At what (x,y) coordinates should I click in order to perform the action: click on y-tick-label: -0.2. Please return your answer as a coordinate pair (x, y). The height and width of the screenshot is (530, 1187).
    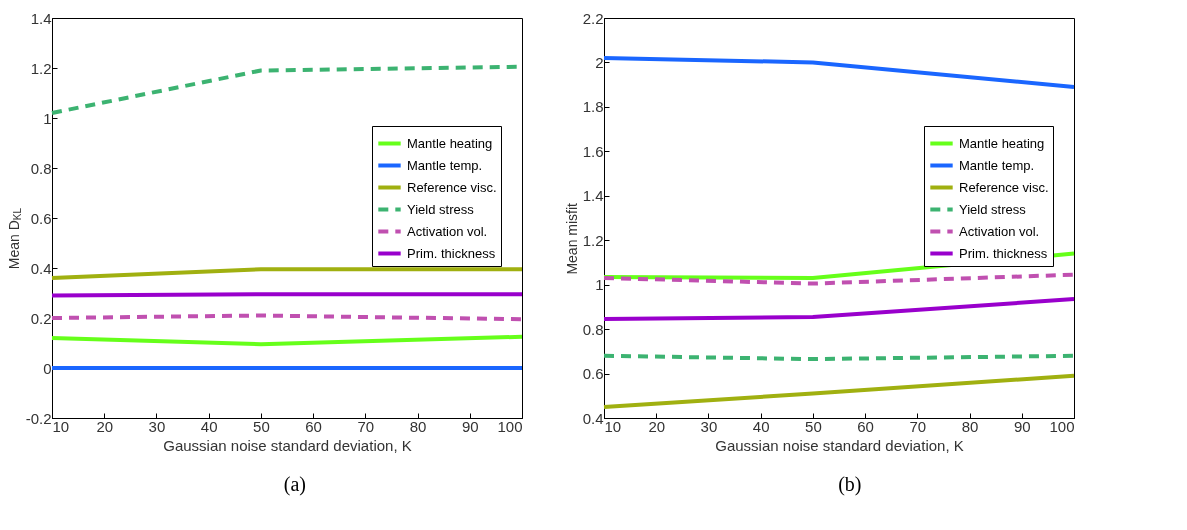
    Looking at the image, I should click on (38, 418).